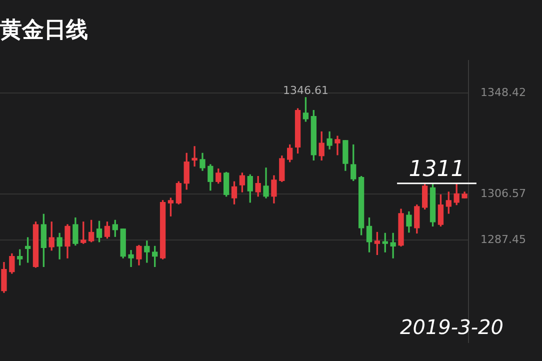 The image size is (542, 361). I want to click on y-tick-label: 1306.57, so click(503, 193).